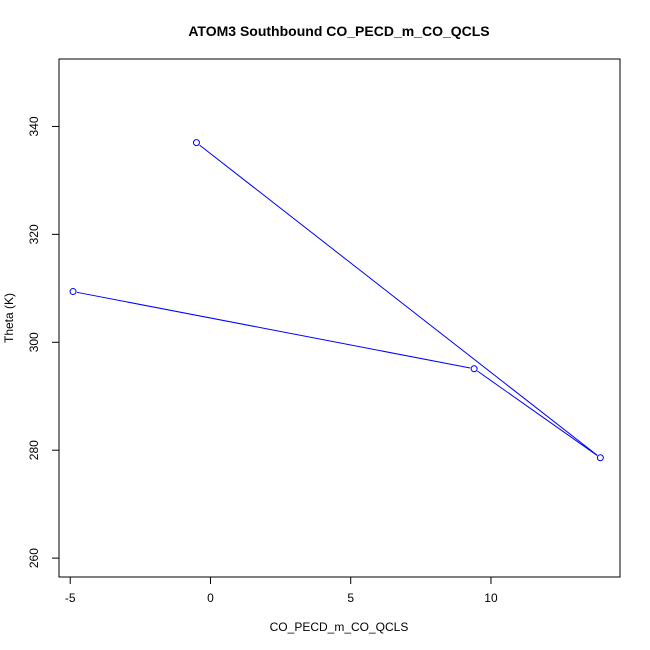 The height and width of the screenshot is (650, 650). What do you see at coordinates (210, 598) in the screenshot?
I see `x-tick-label: 0` at bounding box center [210, 598].